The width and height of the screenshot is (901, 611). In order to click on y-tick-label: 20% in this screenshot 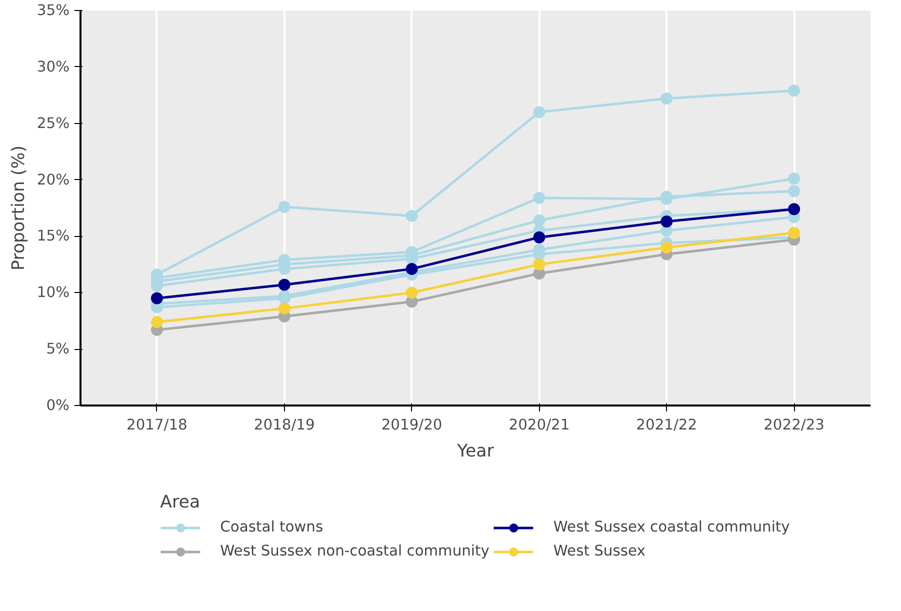, I will do `click(53, 179)`.